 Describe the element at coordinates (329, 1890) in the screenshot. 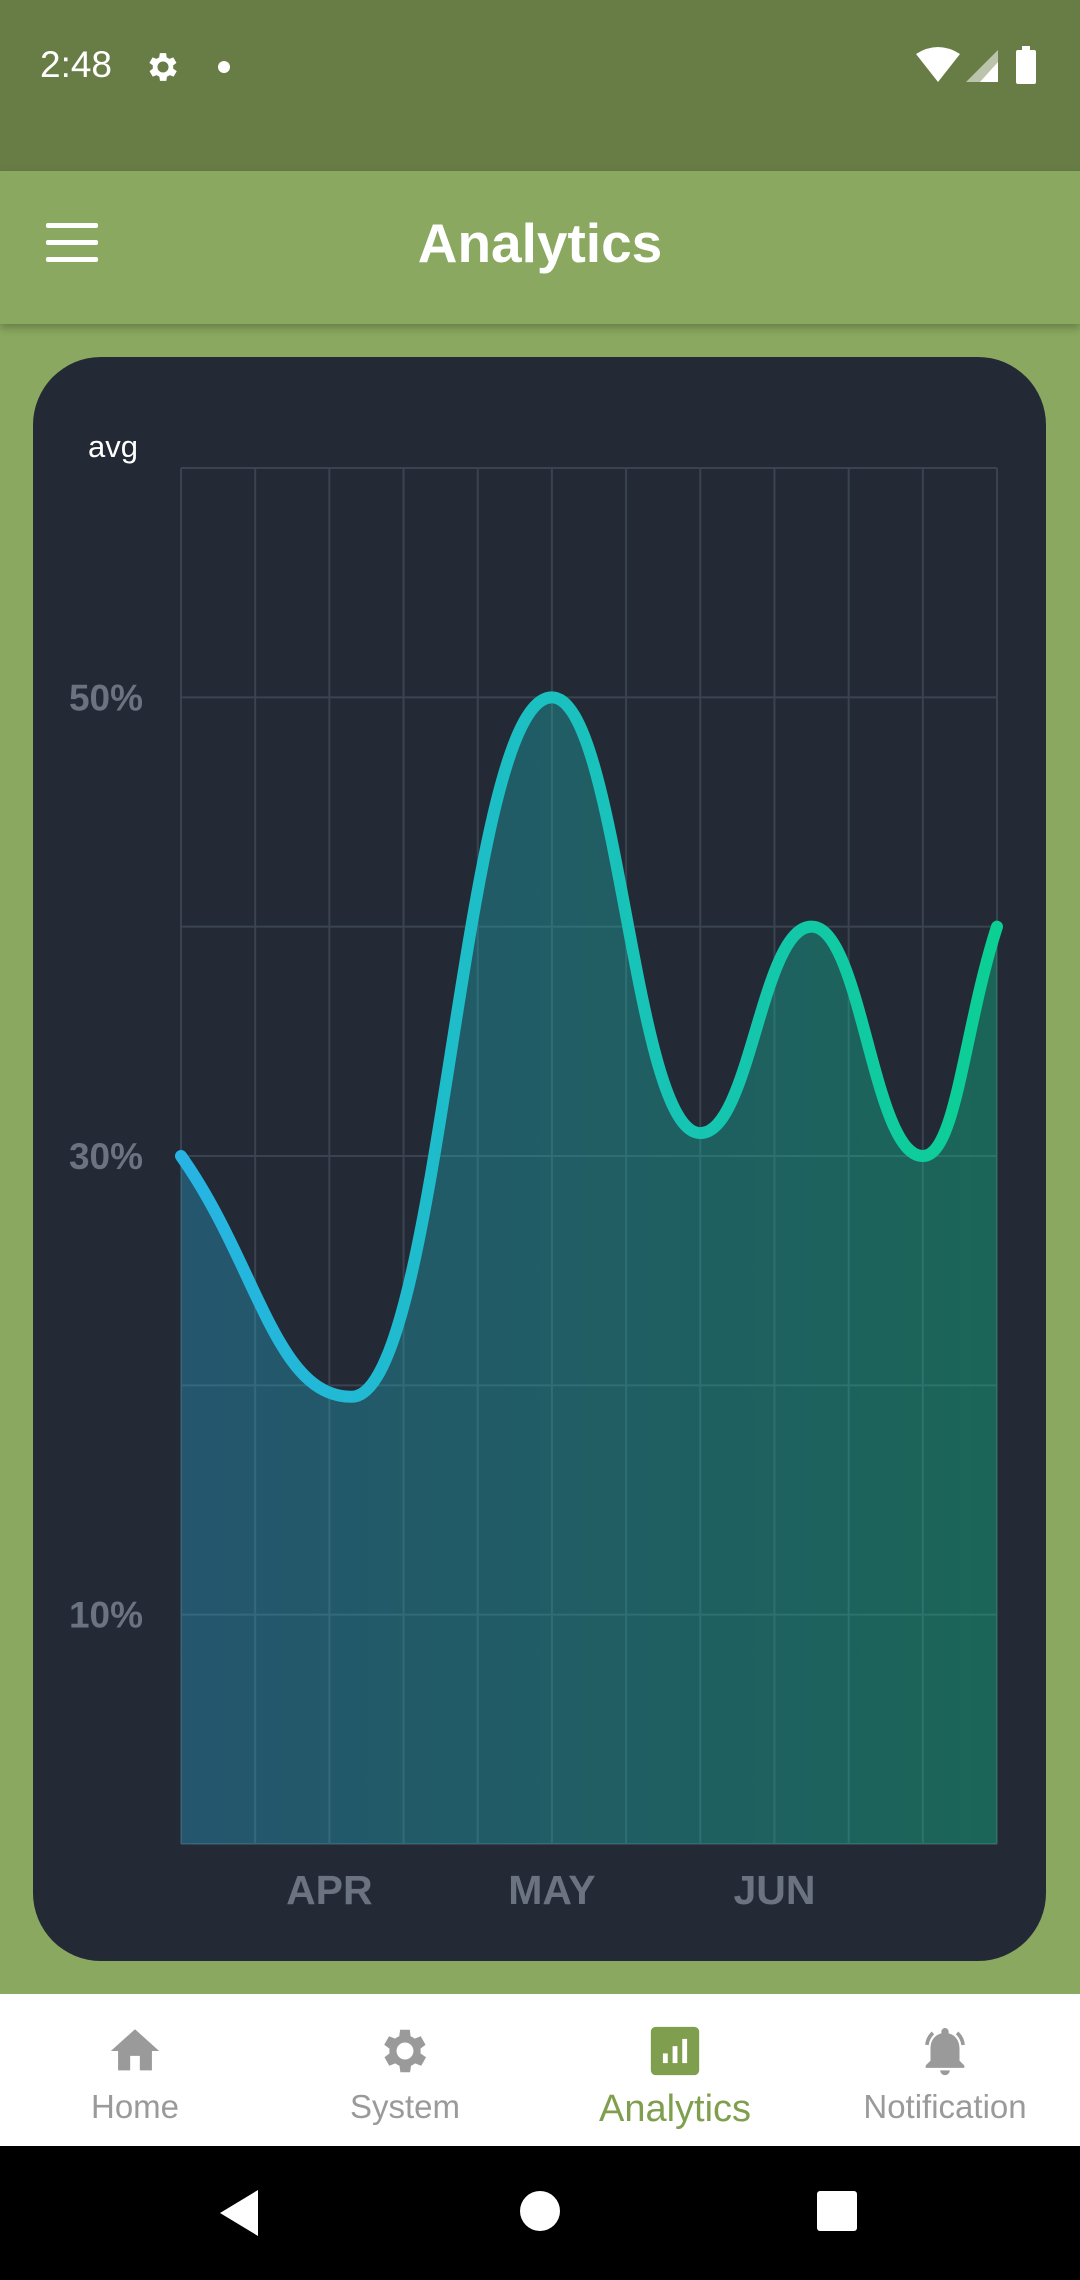

I see `x-tick-label: APR` at that location.